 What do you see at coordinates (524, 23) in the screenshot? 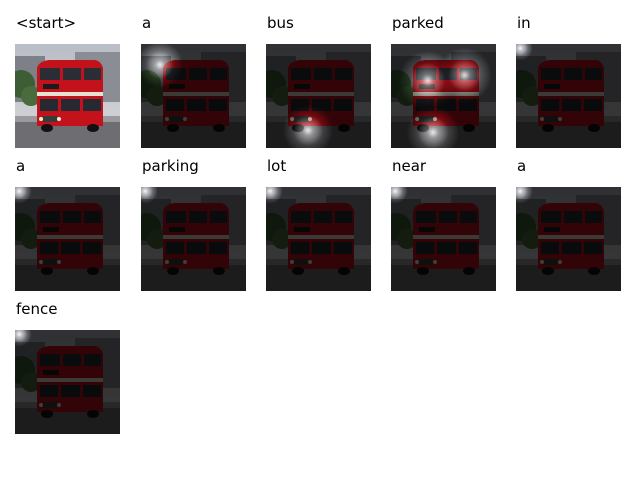
I see `caption-word: in` at bounding box center [524, 23].